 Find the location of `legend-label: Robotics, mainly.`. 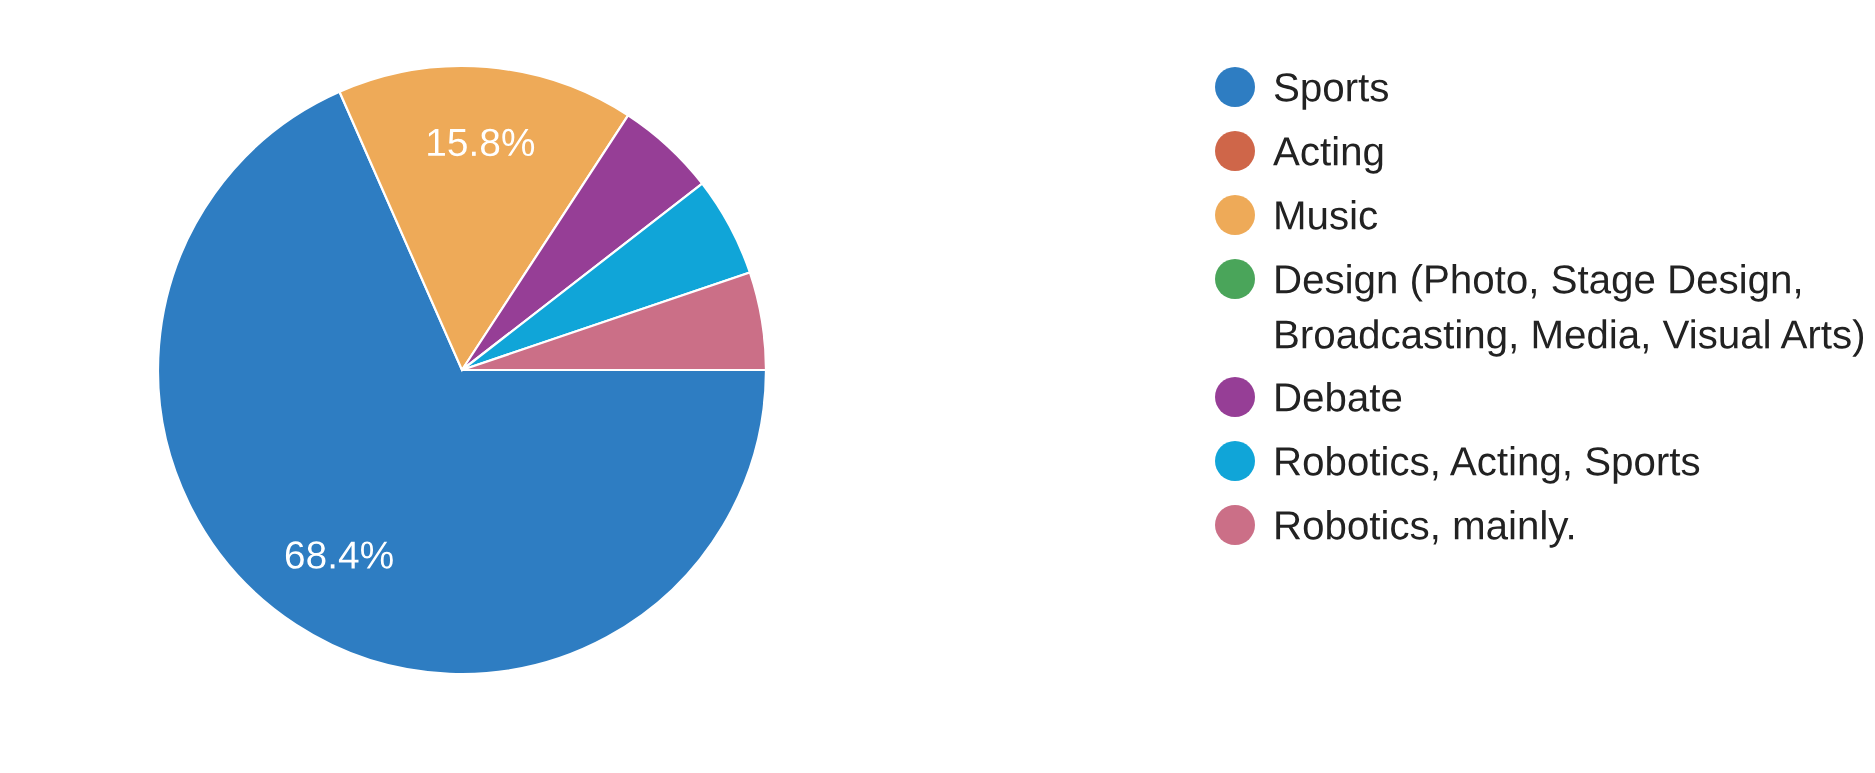

legend-label: Robotics, mainly. is located at coordinates (1425, 529).